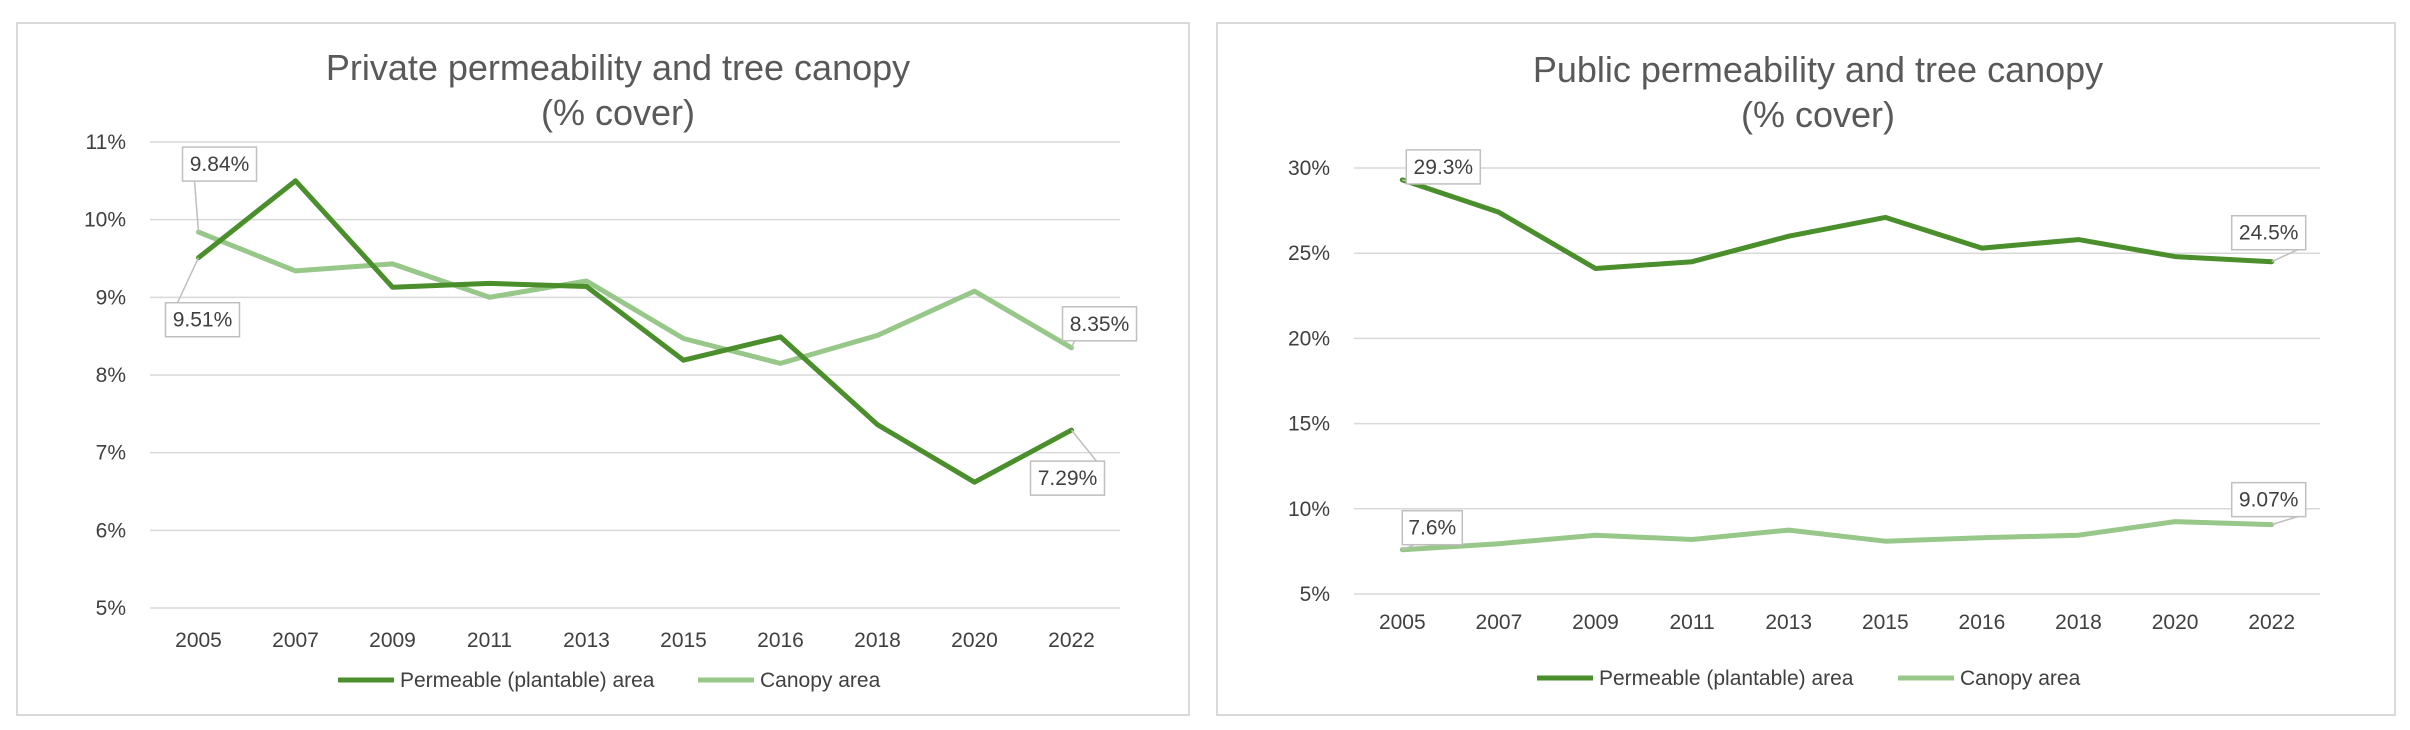 This screenshot has width=2410, height=730. I want to click on data-label: 29.3%, so click(1444, 167).